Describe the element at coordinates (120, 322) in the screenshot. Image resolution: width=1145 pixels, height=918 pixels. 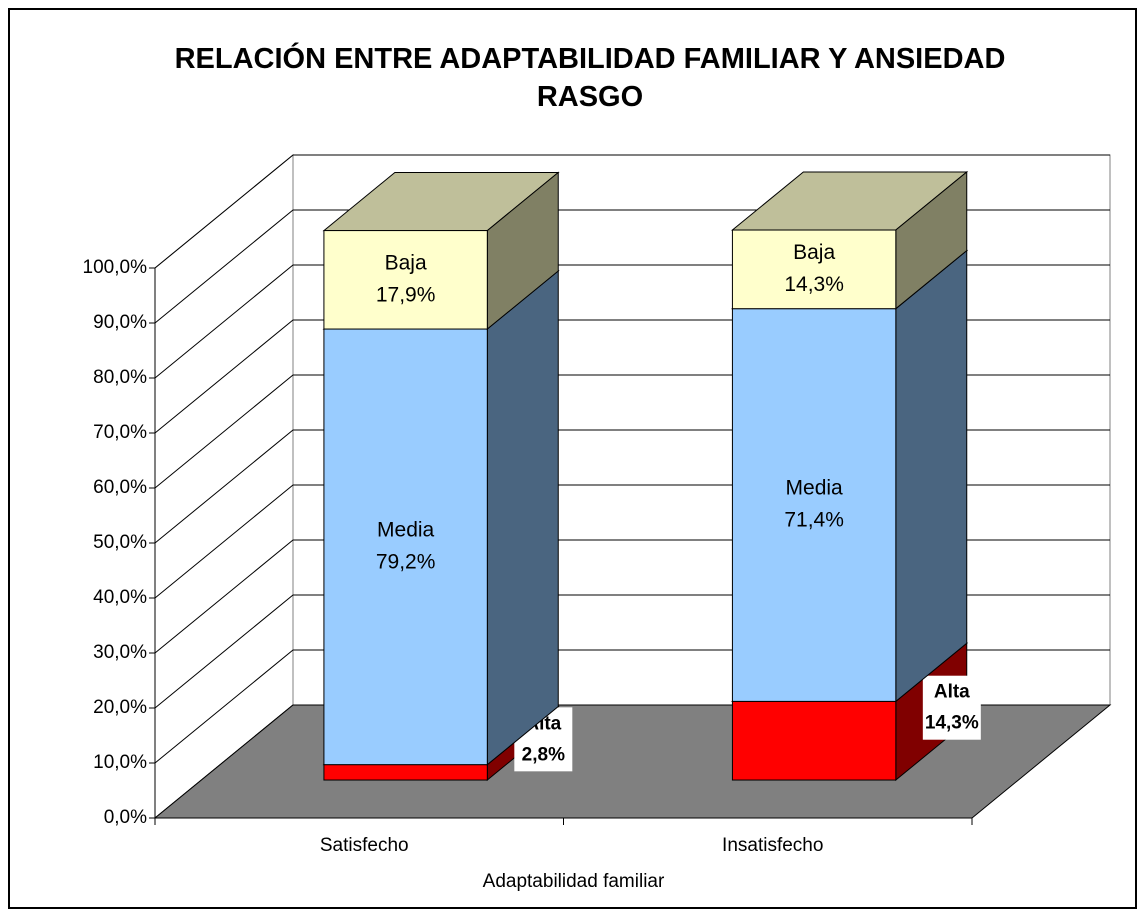
I see `y-tick-label: 90,0%` at that location.